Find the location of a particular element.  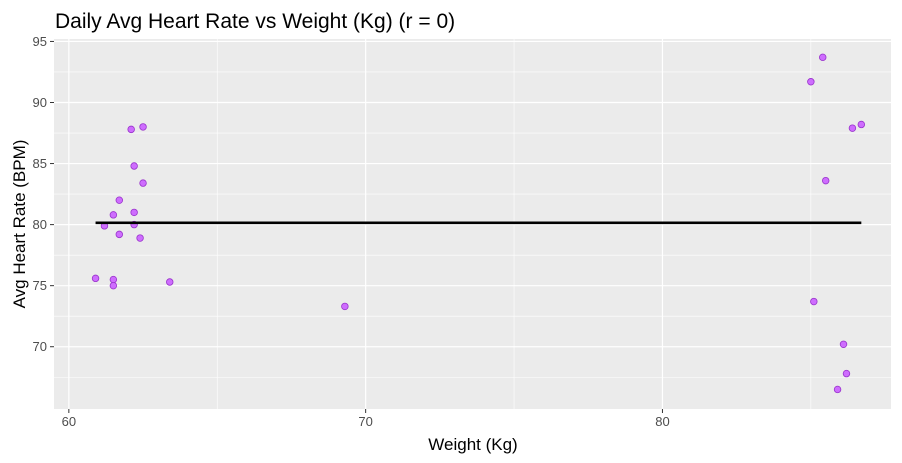

x-tick-label: 60 is located at coordinates (69, 421).